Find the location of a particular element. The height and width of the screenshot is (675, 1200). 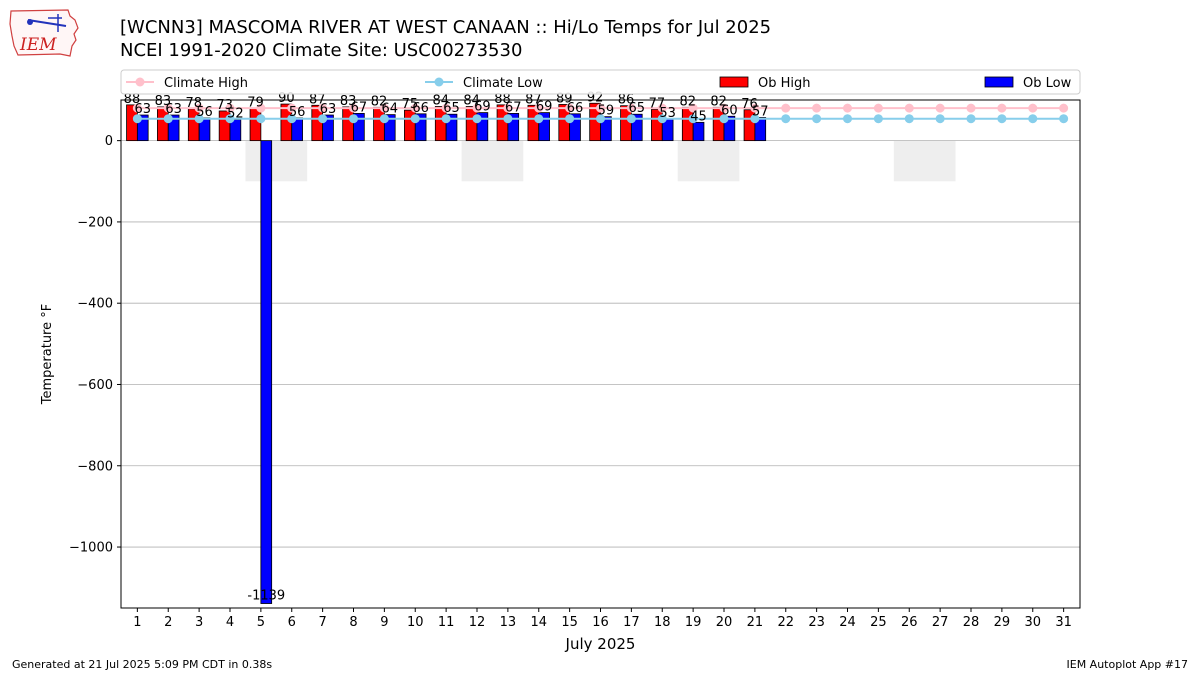

x-tick-label: 13 is located at coordinates (508, 622).